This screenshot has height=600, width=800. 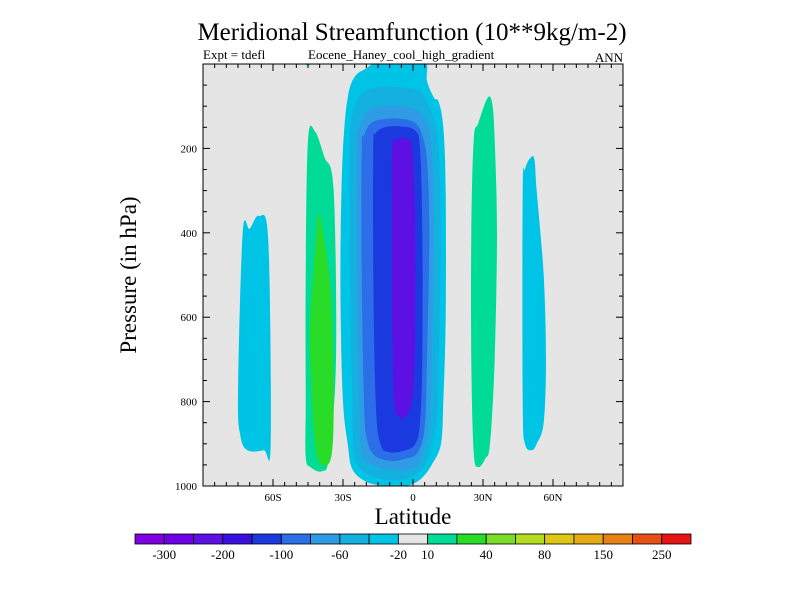 What do you see at coordinates (254, 337) in the screenshot?
I see `contour-region-sh-polar-cell` at bounding box center [254, 337].